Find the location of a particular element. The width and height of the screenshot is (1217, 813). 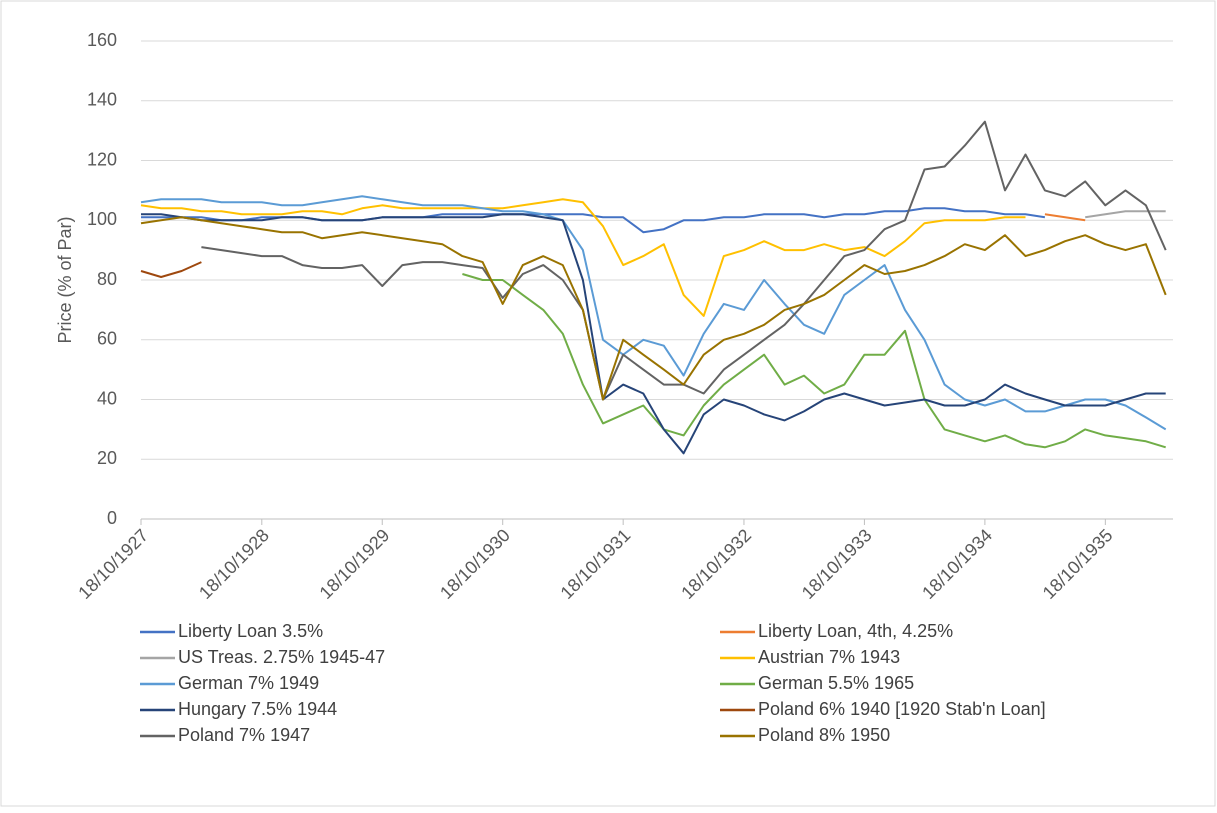

legend-text: Poland 7% 1947 is located at coordinates (244, 735).